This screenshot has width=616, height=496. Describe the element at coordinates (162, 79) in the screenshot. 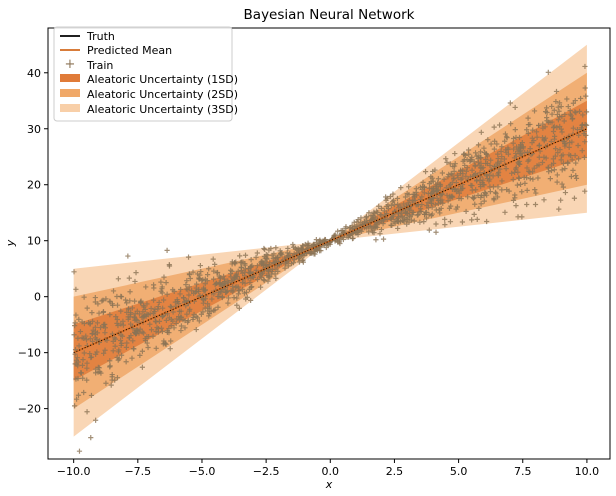

I see `legend-1sd-label: Aleatoric Uncertainty (1SD)` at that location.